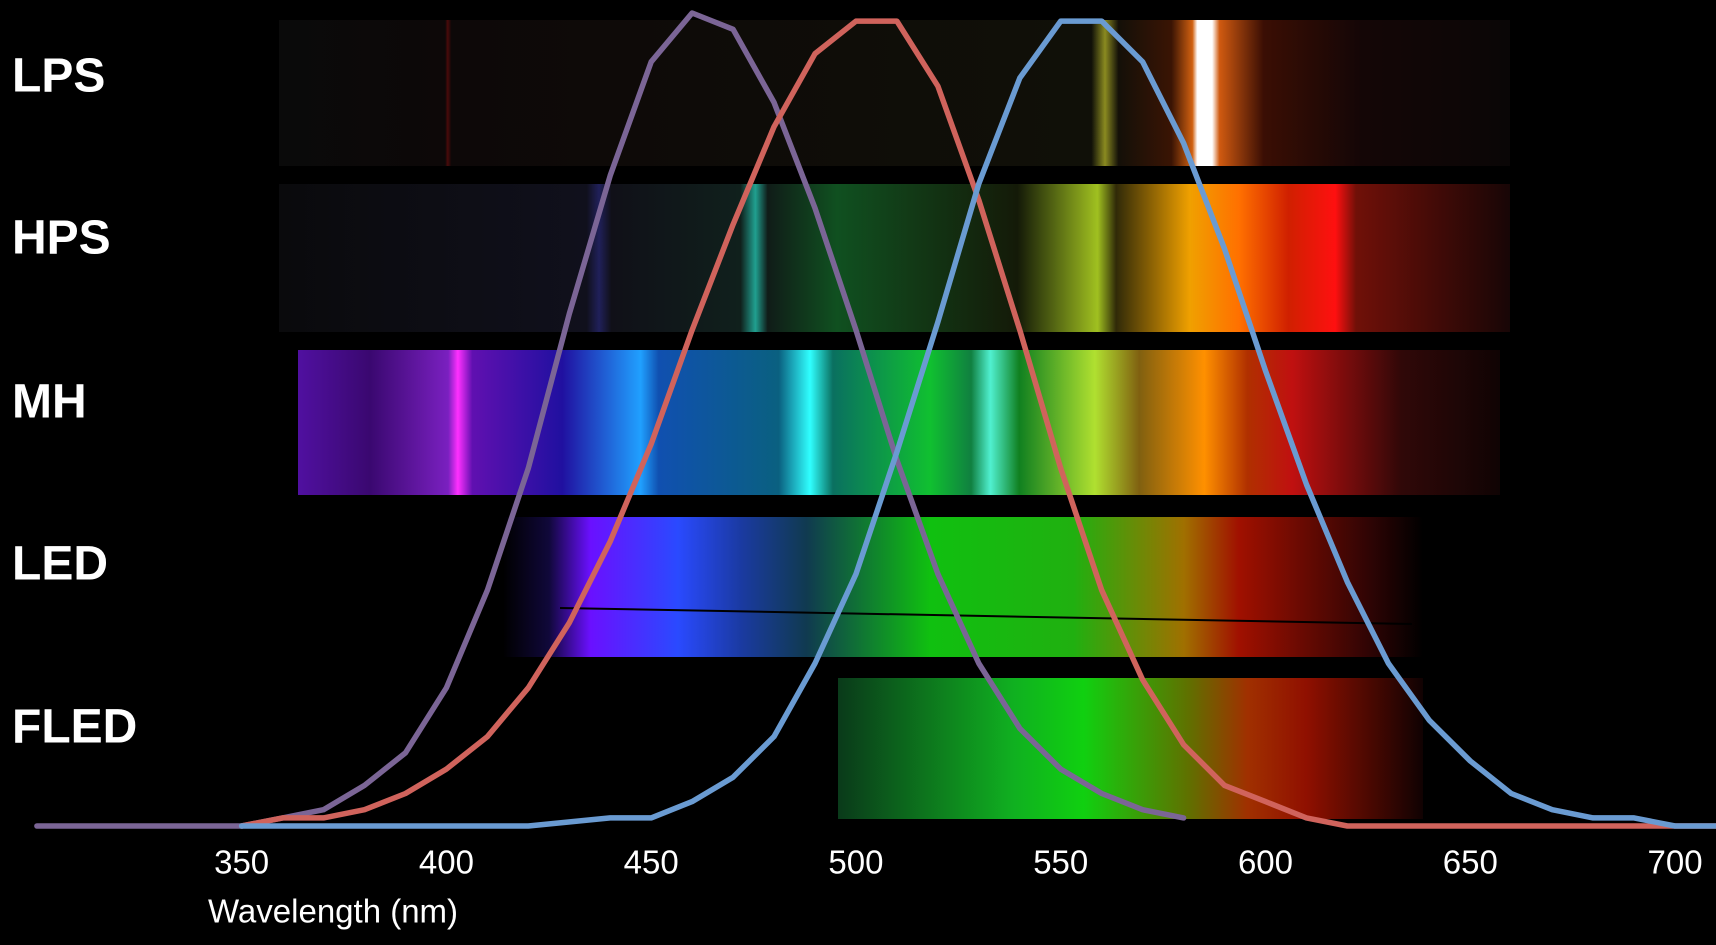 Image resolution: width=1716 pixels, height=945 pixels. I want to click on x-tick-label: 500, so click(855, 862).